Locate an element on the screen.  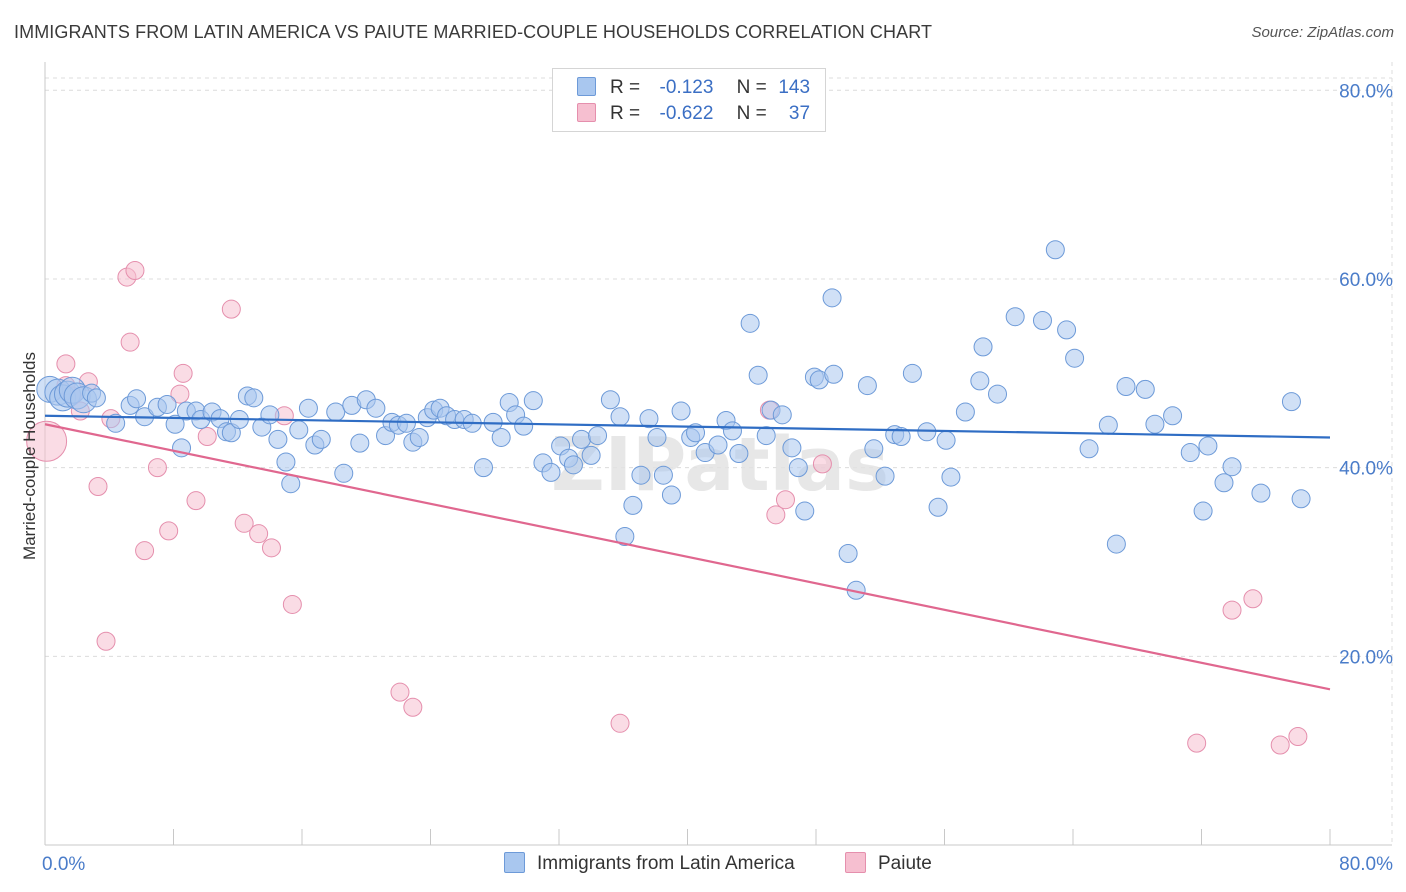
legend-n-value: 143 is located at coordinates (794, 87).